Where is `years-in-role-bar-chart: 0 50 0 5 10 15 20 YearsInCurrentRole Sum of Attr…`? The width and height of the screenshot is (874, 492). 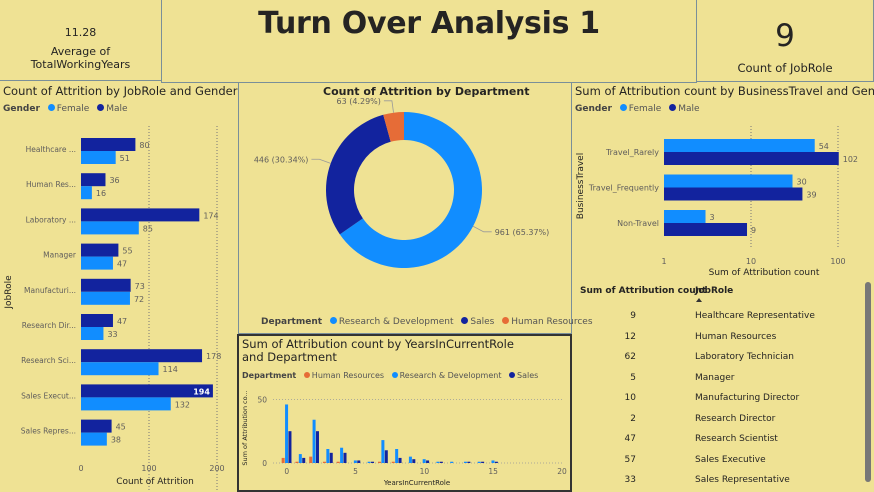
years-in-role-bar-chart: 0 50 0 5 10 15 20 YearsInCurrentRole Sum of Attr… is located at coordinates (404, 413).